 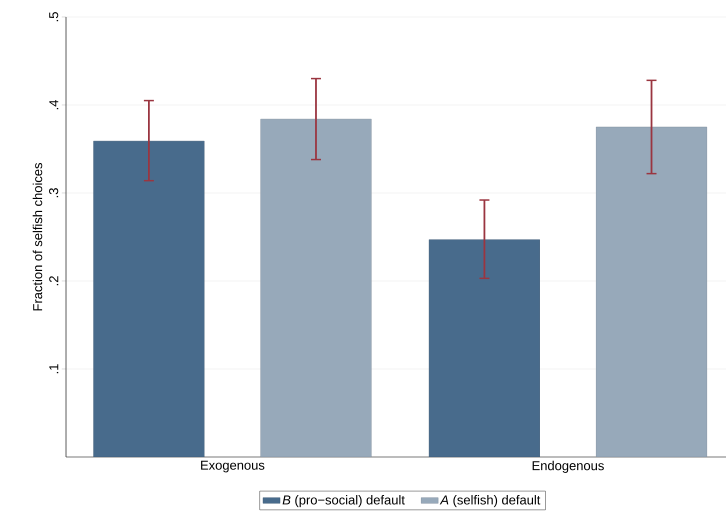 I want to click on y-tick-label: .4, so click(x=53, y=105).